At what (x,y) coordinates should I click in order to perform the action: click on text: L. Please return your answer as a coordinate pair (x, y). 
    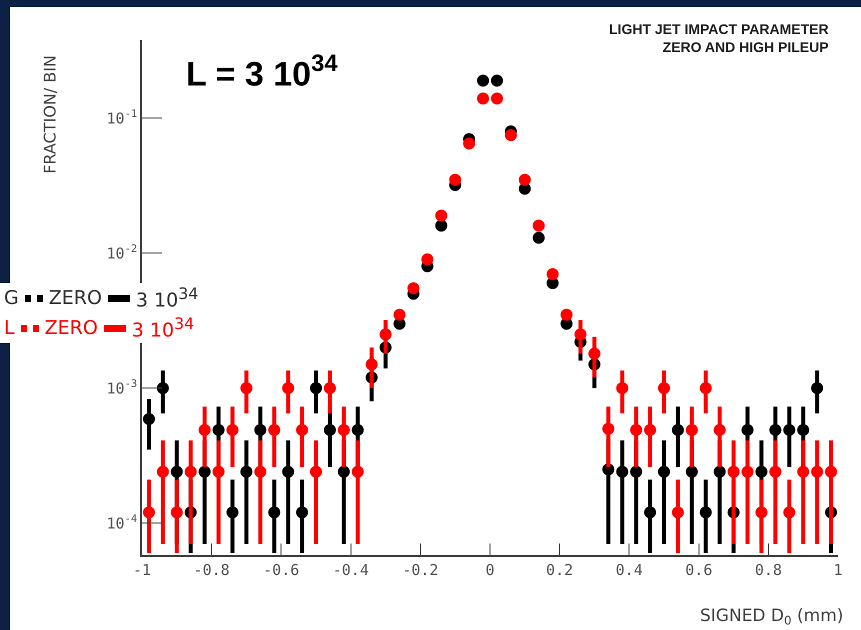
    Looking at the image, I should click on (9, 328).